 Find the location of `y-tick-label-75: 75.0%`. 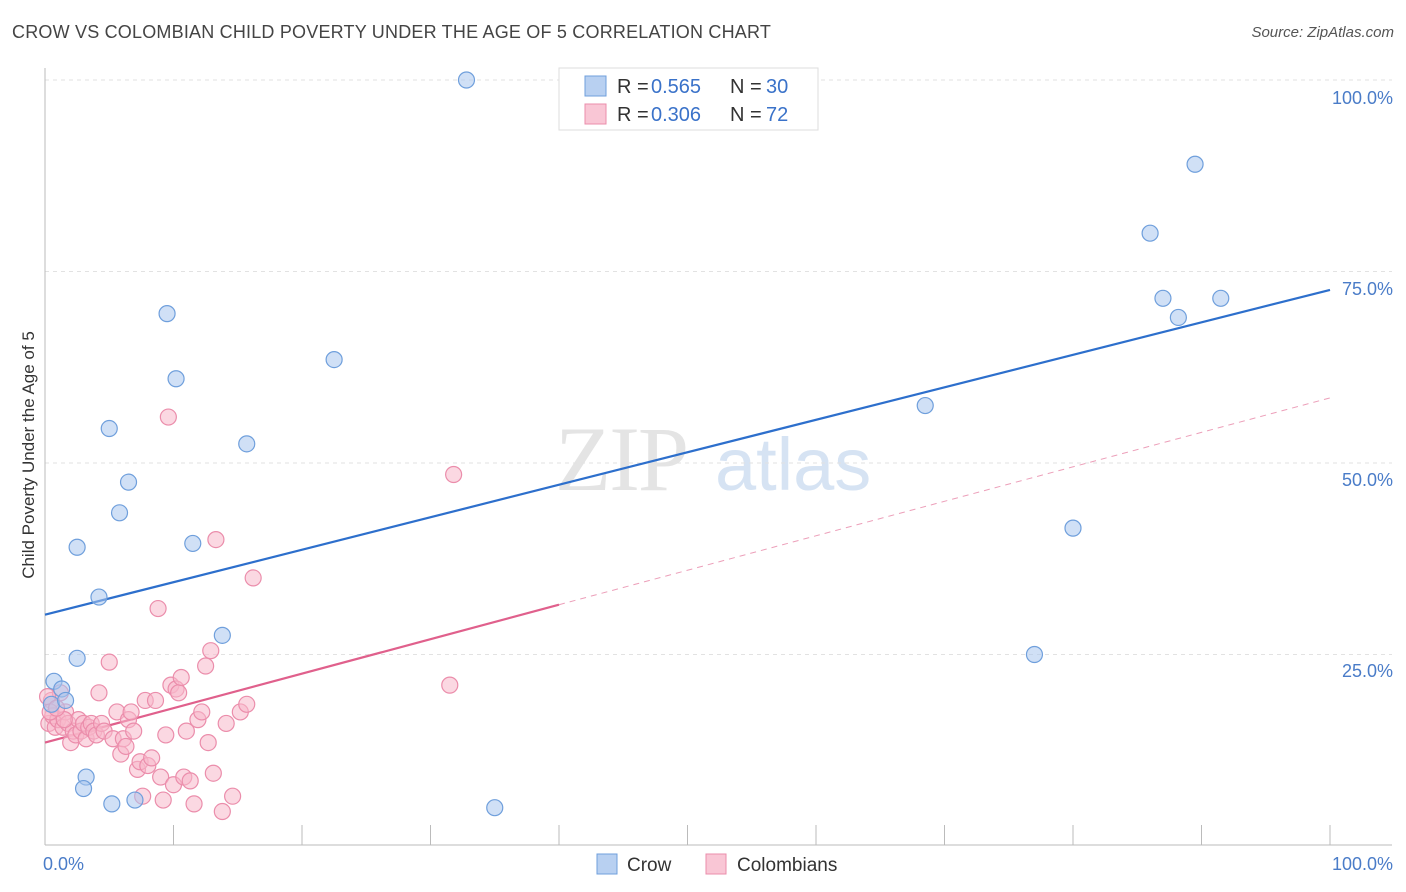

y-tick-label-75: 75.0% is located at coordinates (1367, 289).